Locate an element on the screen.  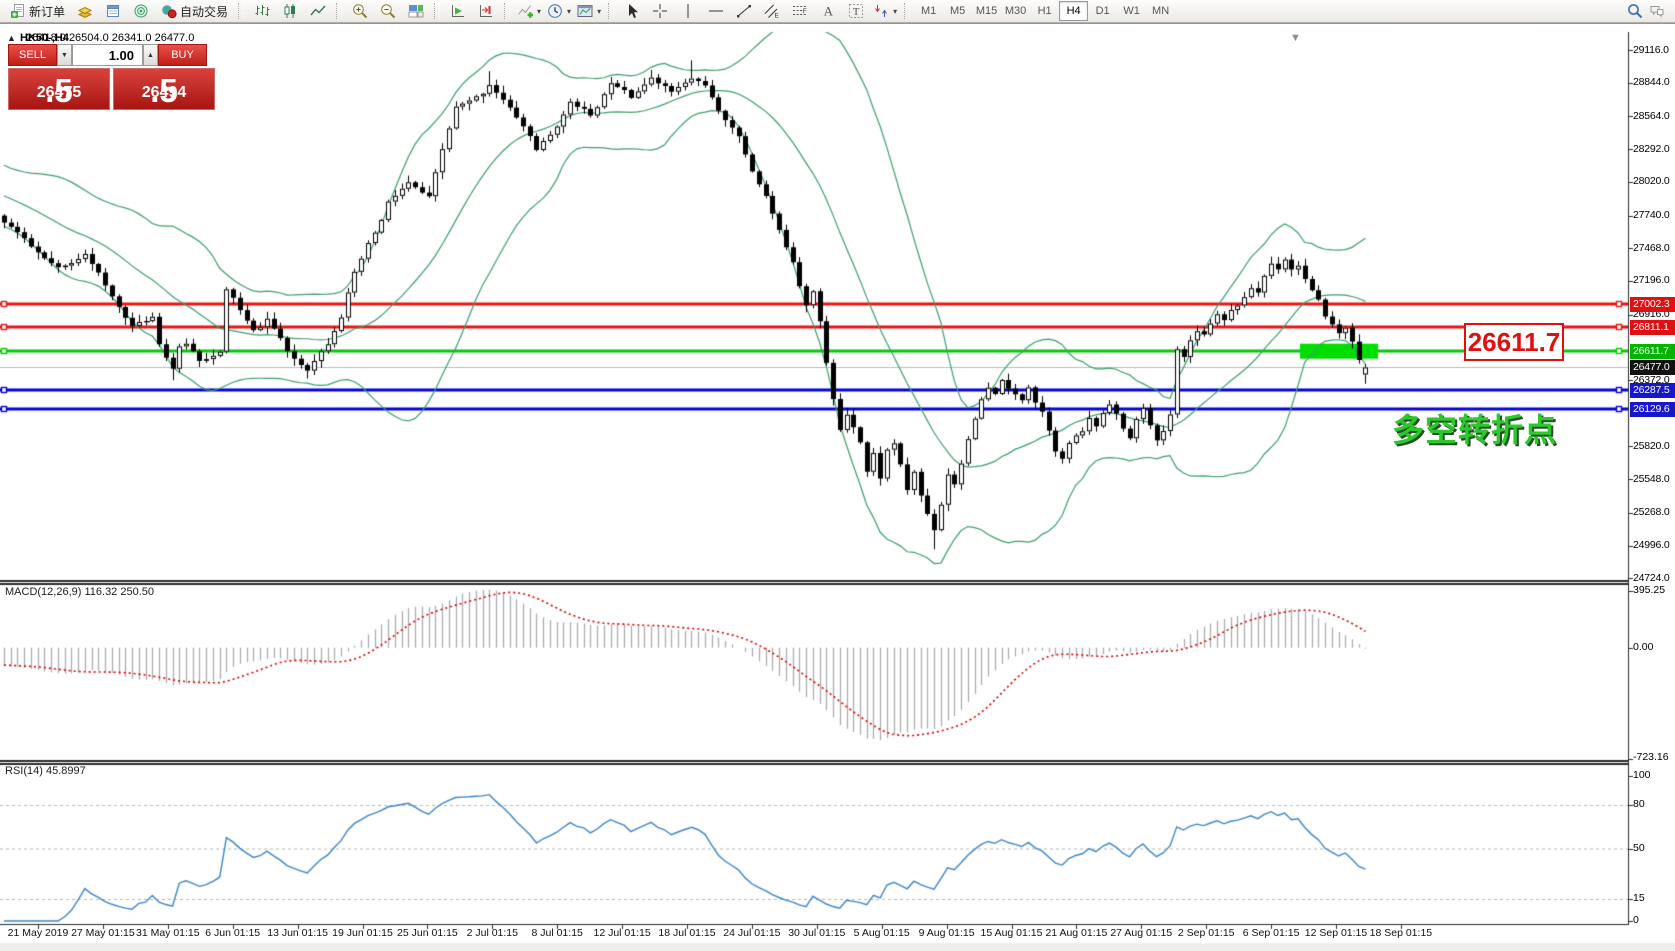
price-tick-label: 27468.0 is located at coordinates (1651, 247).